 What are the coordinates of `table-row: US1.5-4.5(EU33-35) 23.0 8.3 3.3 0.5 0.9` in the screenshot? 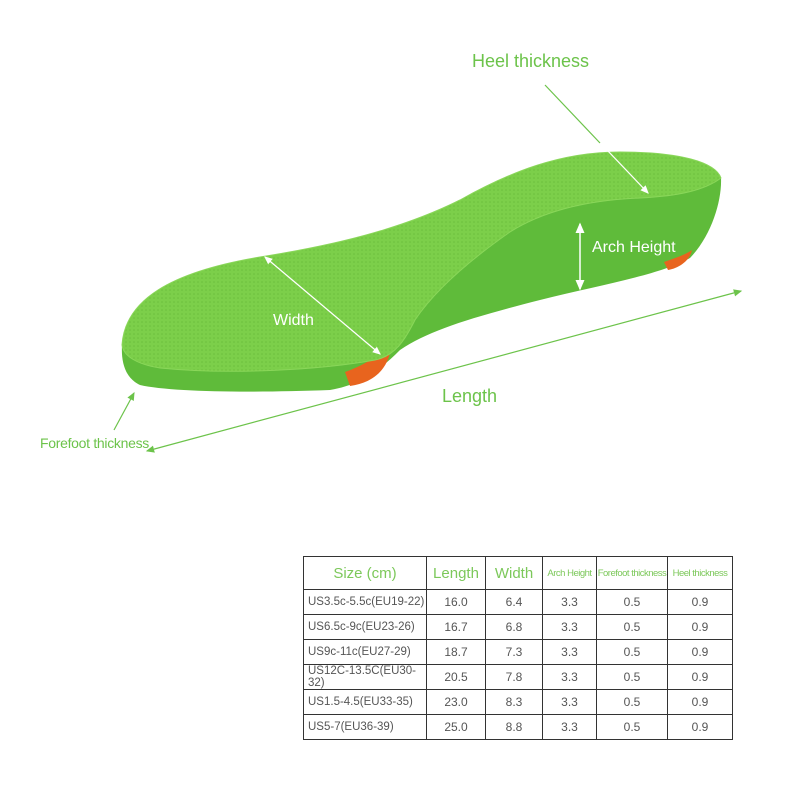 It's located at (518, 702).